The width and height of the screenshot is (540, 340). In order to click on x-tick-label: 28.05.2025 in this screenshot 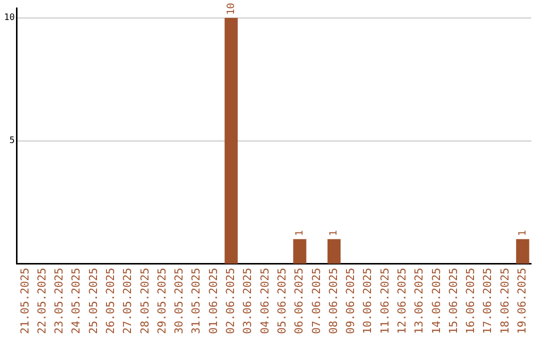, I will do `click(145, 301)`.